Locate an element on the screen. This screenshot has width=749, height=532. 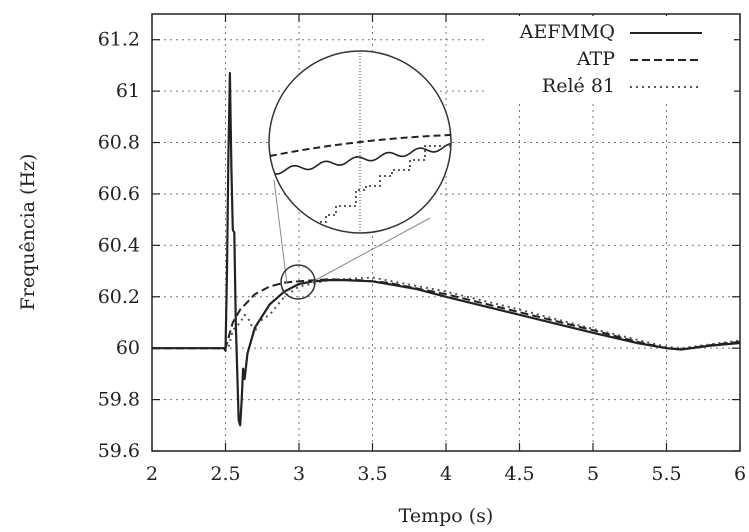
x-tick-label: 3 is located at coordinates (299, 474).